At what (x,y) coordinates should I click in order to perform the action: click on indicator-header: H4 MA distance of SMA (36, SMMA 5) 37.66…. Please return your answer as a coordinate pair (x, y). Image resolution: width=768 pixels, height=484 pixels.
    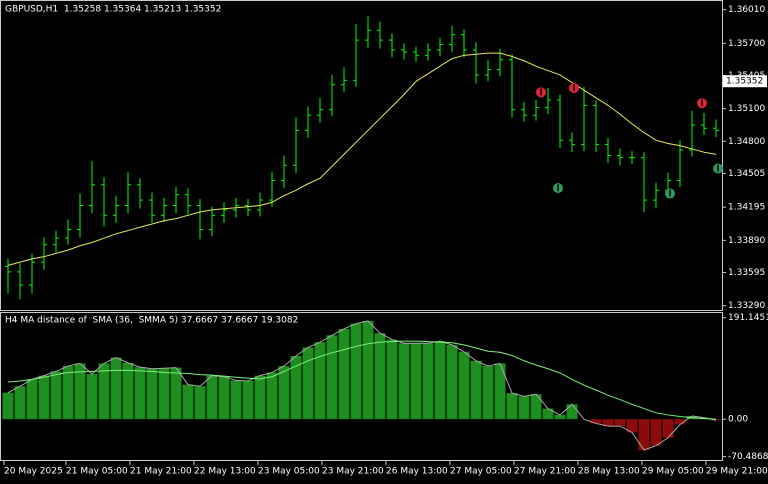
    Looking at the image, I should click on (151, 321).